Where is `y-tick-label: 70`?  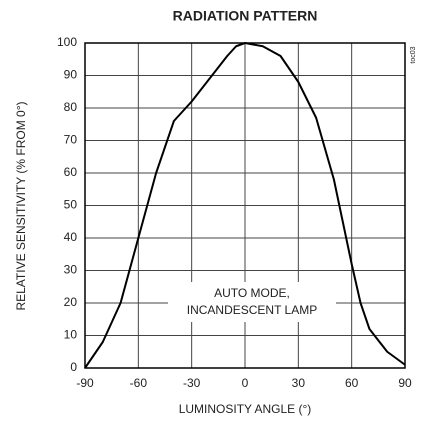
y-tick-label: 70 is located at coordinates (71, 140).